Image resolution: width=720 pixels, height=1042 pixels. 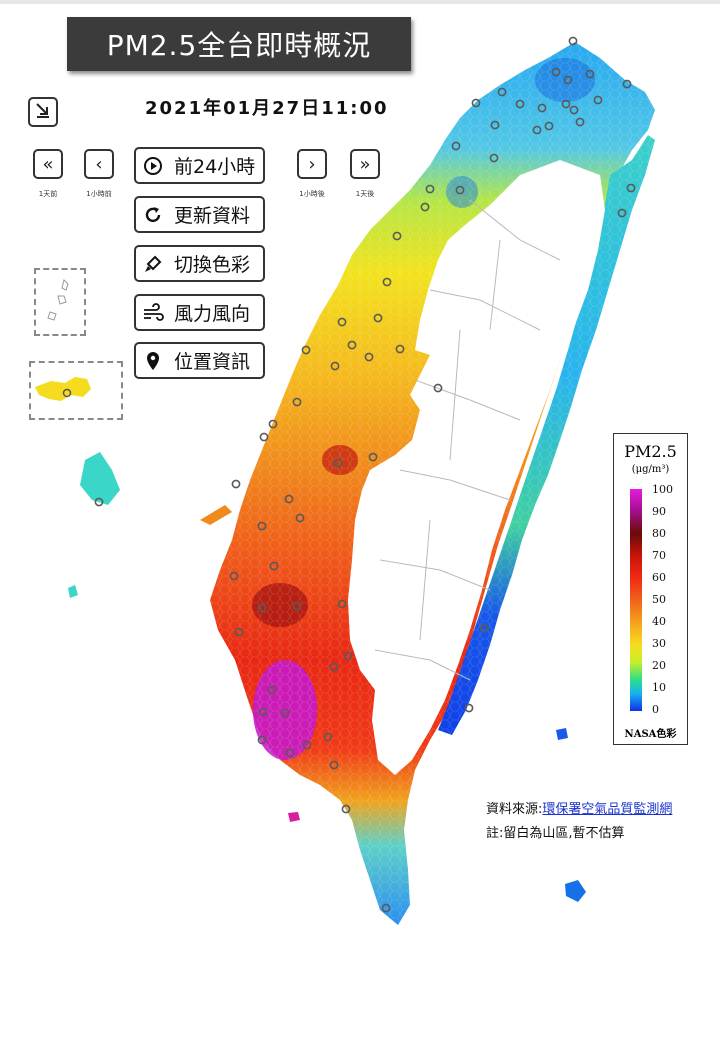 I want to click on legend-tick: 100, so click(x=662, y=489).